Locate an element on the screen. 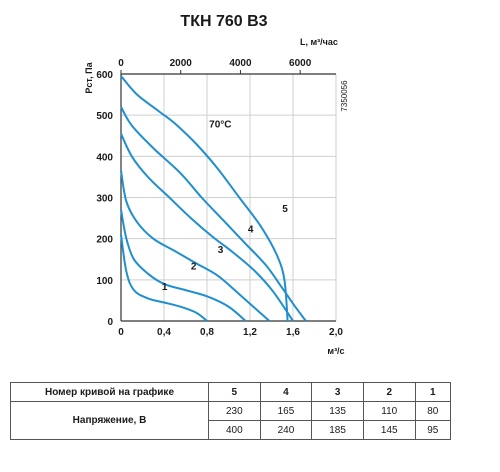 This screenshot has height=472, width=500. curve-label-1: 1 is located at coordinates (165, 287).